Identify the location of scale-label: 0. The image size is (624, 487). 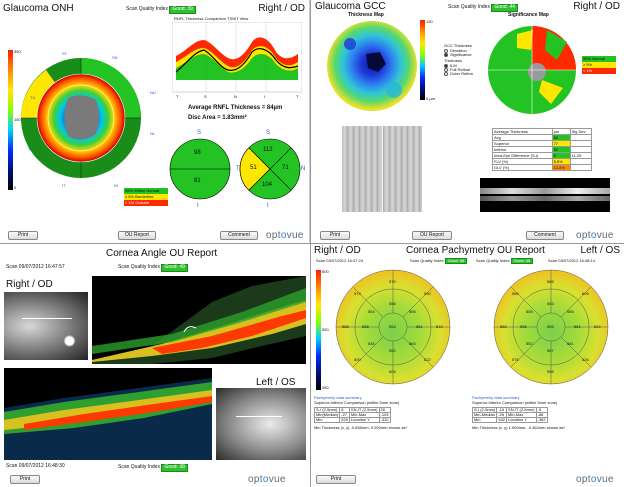
(15, 187).